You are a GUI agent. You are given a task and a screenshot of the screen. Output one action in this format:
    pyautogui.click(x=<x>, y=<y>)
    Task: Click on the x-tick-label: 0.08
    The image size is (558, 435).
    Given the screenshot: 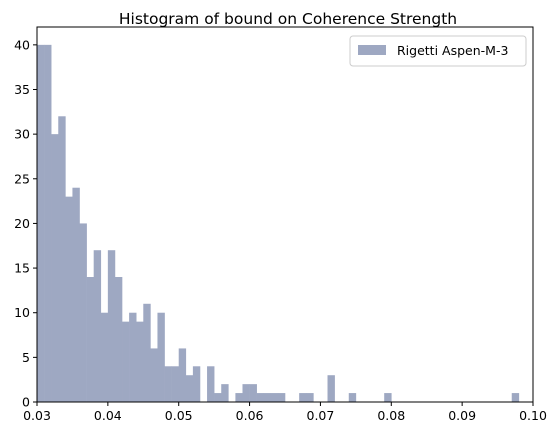 What is the action you would take?
    pyautogui.click(x=391, y=415)
    